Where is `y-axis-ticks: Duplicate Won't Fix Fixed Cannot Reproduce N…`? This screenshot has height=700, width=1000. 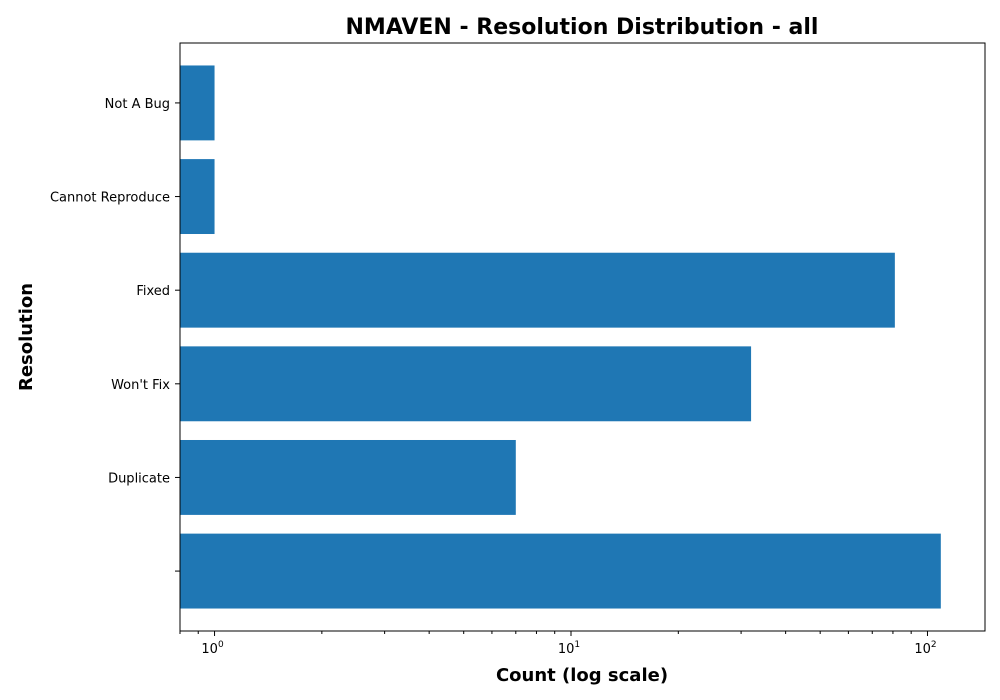
y-axis-ticks: Duplicate Won't Fix Fixed Cannot Reproduce N… is located at coordinates (115, 334).